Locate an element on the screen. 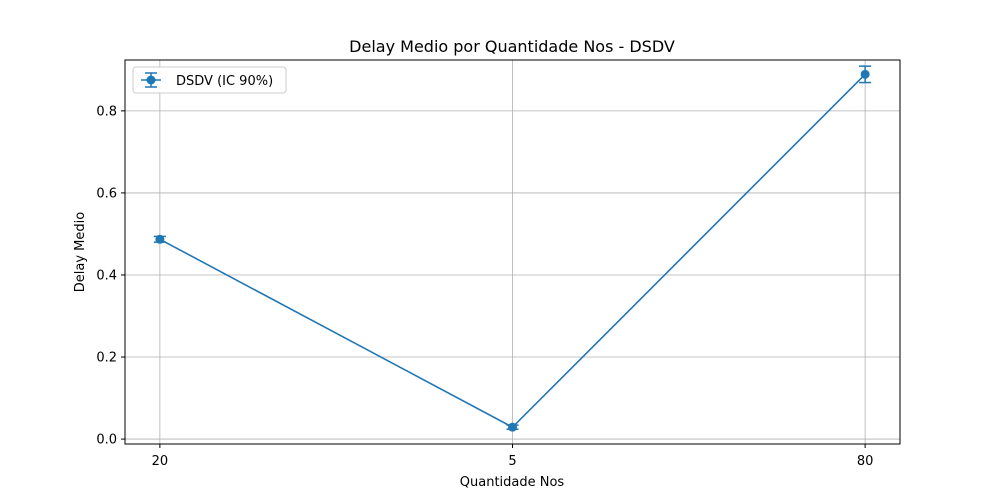  y-axis-label: Delay Medio is located at coordinates (80, 252).